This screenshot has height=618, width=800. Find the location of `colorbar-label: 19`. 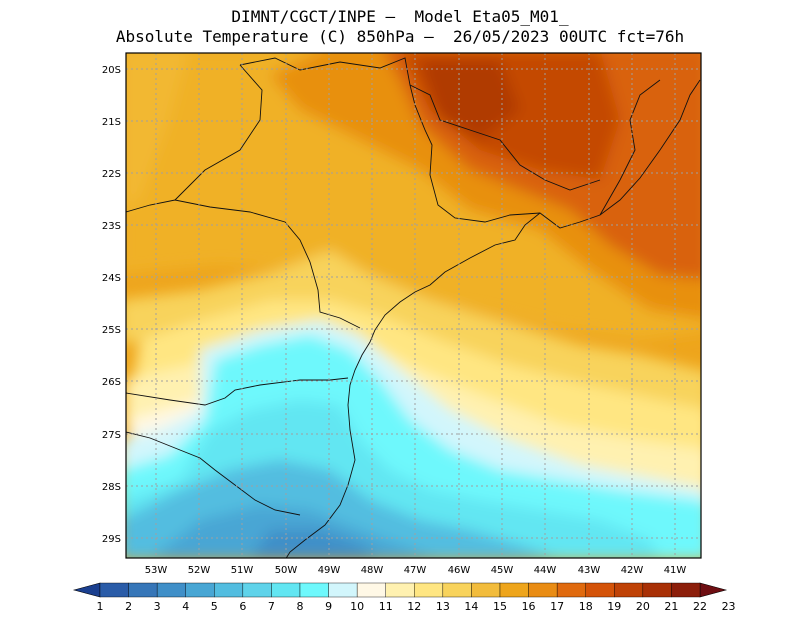

colorbar-label: 19 is located at coordinates (614, 606).